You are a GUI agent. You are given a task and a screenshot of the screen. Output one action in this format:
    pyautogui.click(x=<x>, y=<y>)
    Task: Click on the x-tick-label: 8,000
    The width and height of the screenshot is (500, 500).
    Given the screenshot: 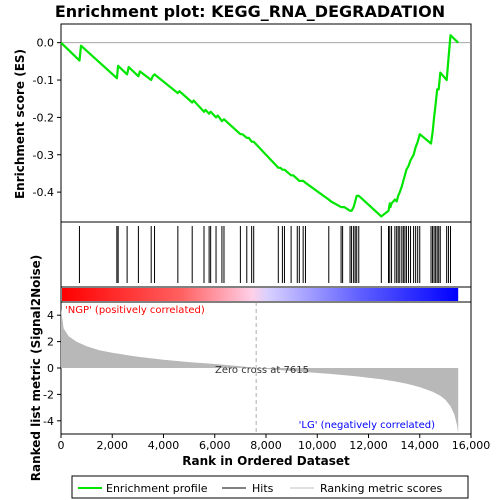 What is the action you would take?
    pyautogui.click(x=266, y=445)
    